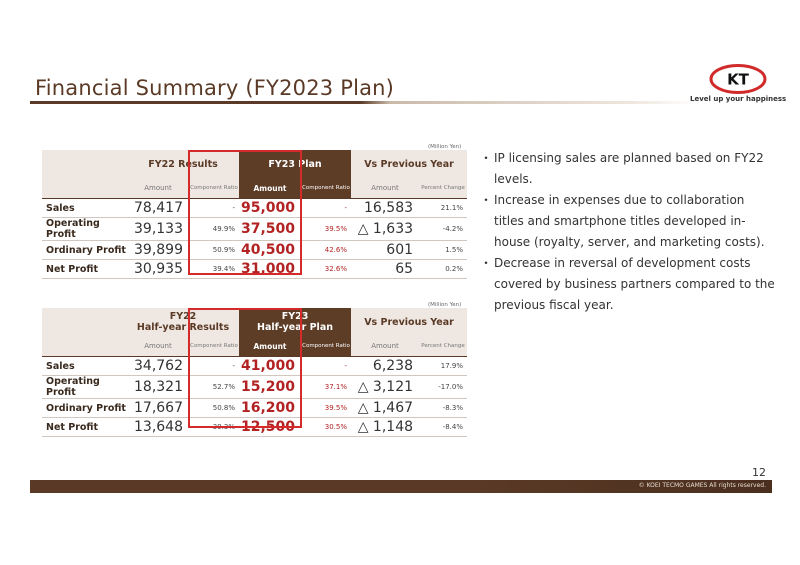 This screenshot has height=565, width=800. I want to click on diff-pct: 1.5%, so click(443, 250).